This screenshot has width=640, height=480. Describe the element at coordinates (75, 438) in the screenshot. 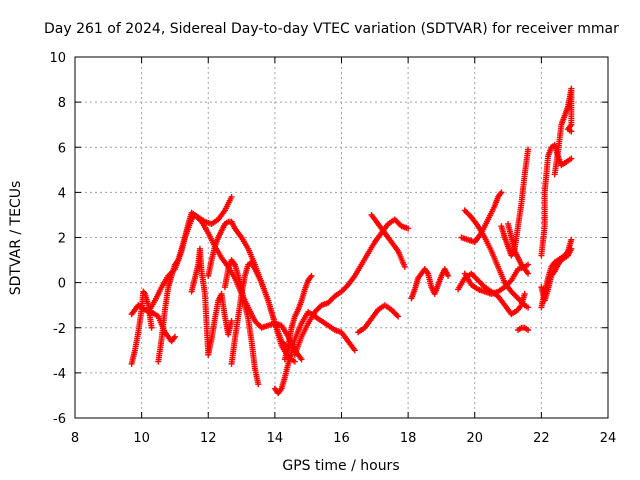

I see `x-tick-label: 8` at that location.